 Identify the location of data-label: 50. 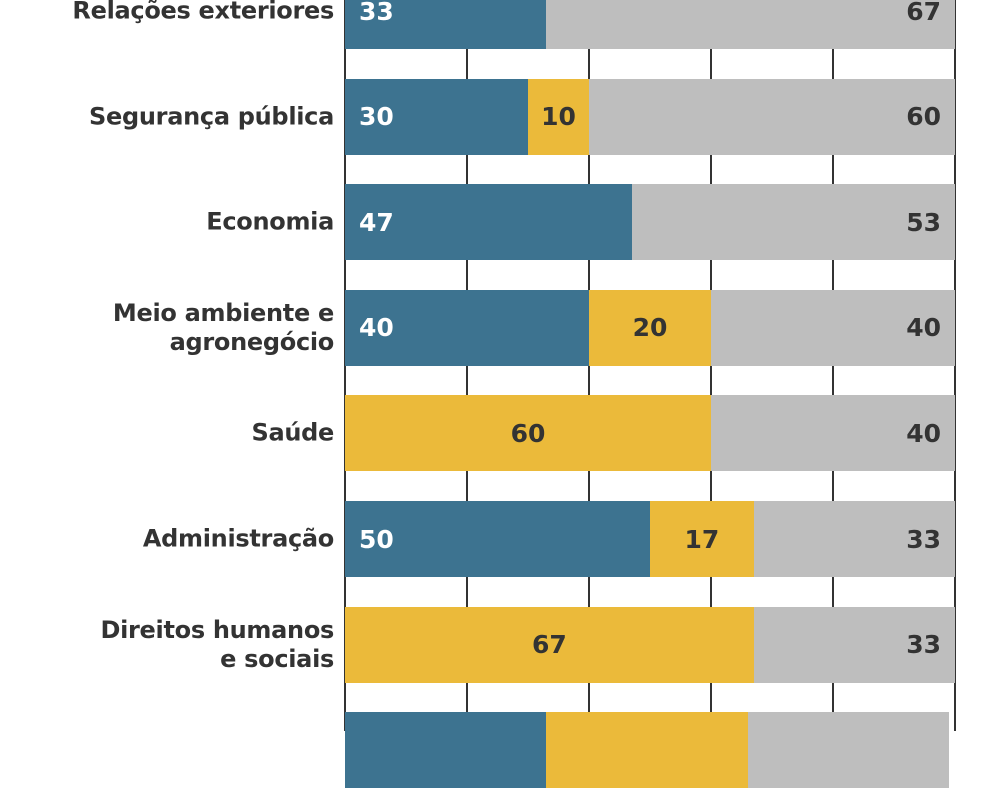
(376, 539).